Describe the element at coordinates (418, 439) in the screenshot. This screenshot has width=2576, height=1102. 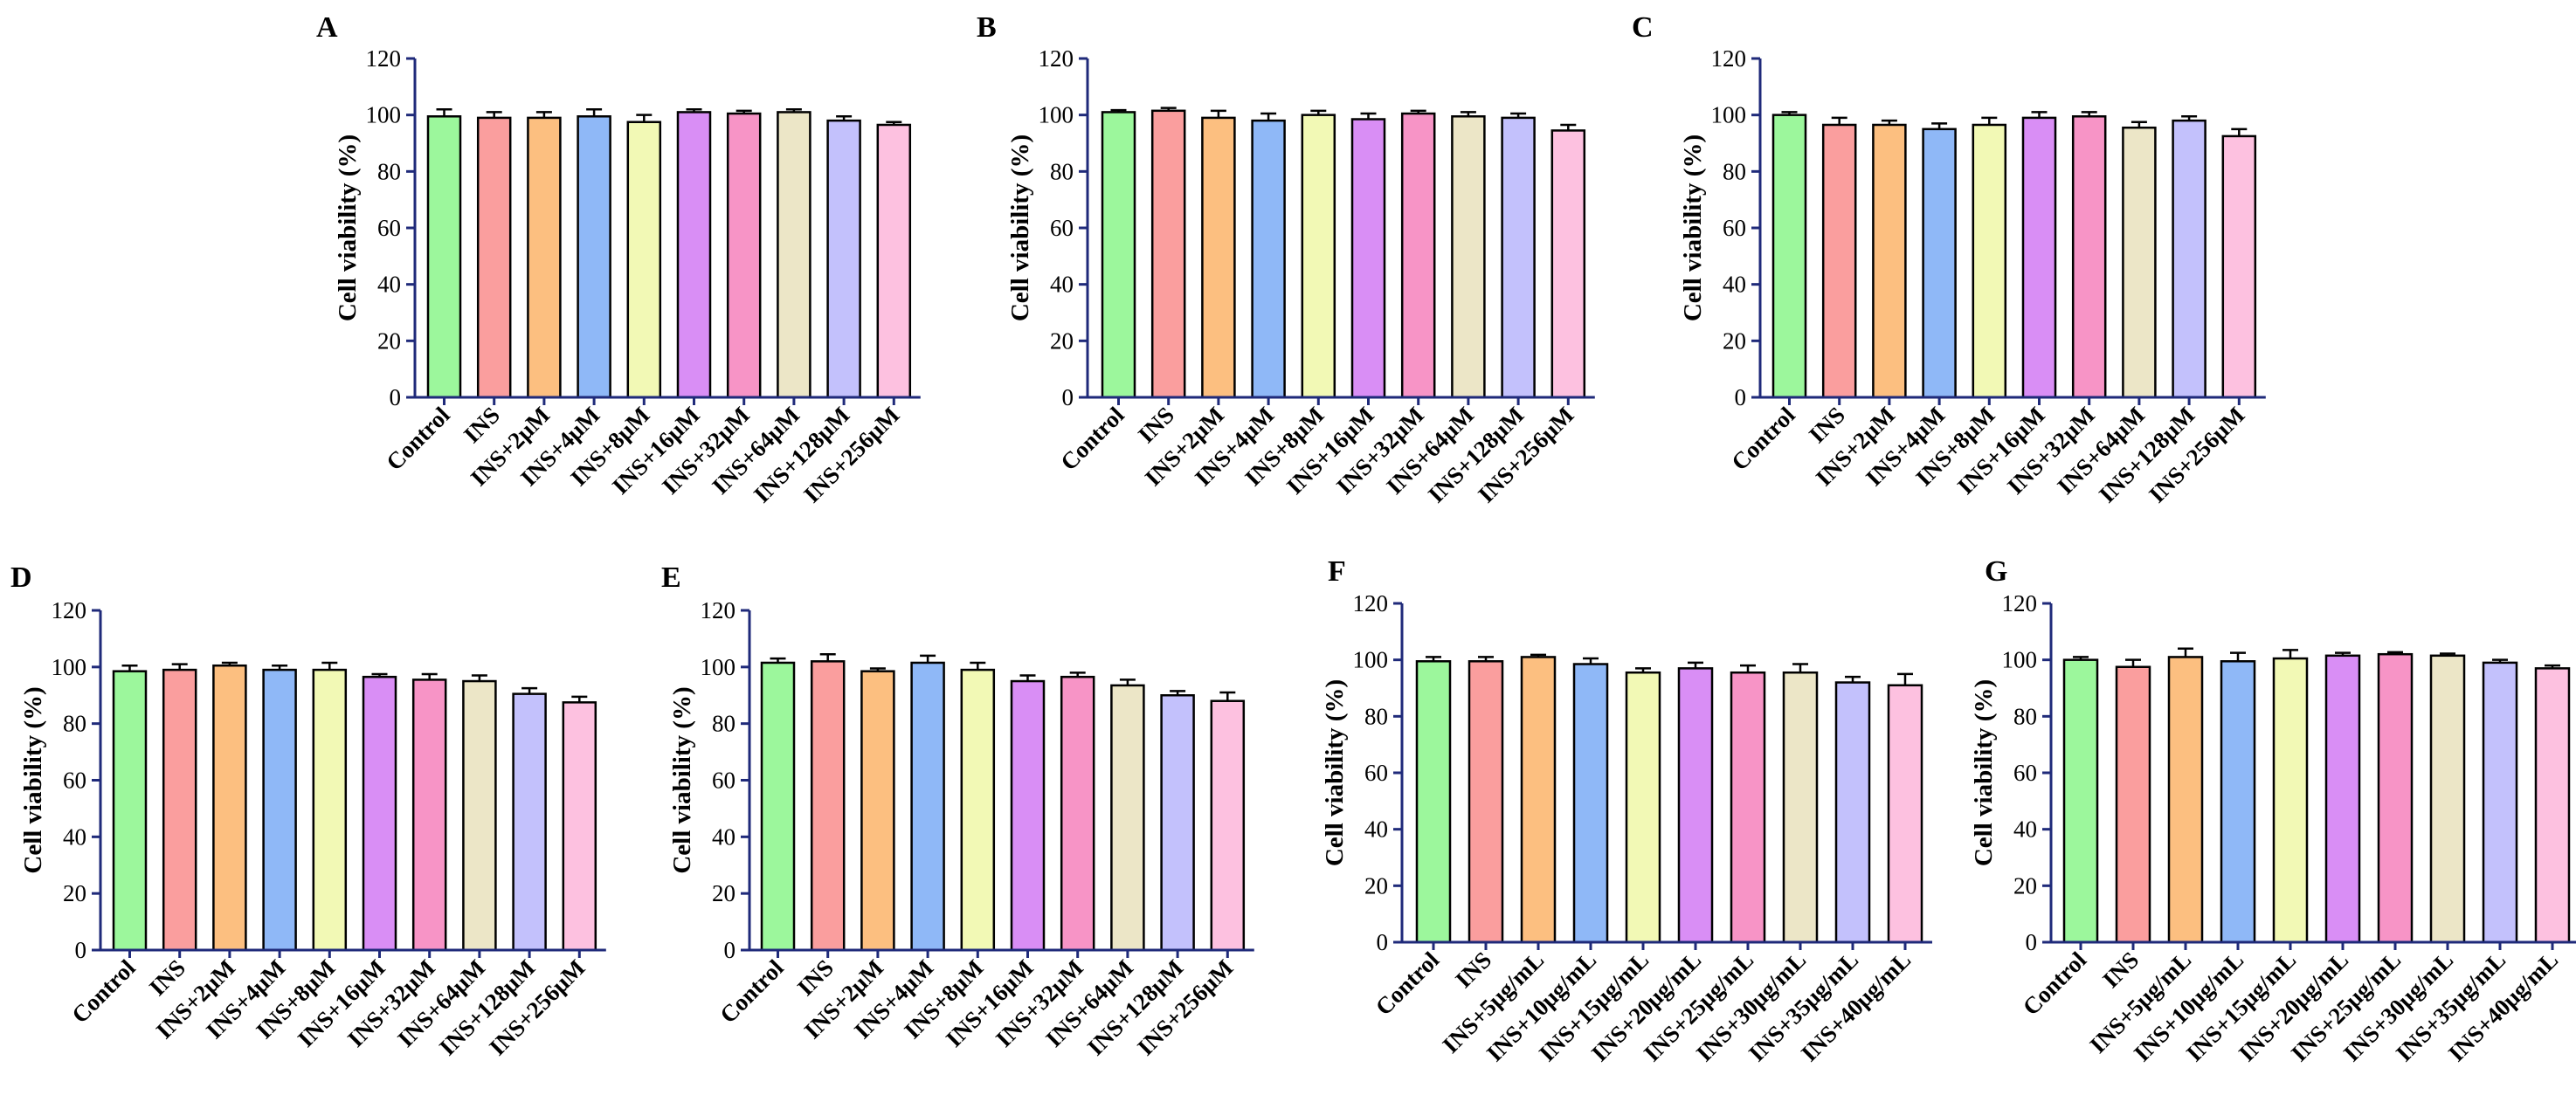
I see `x-tick-label-a-1: Control` at that location.